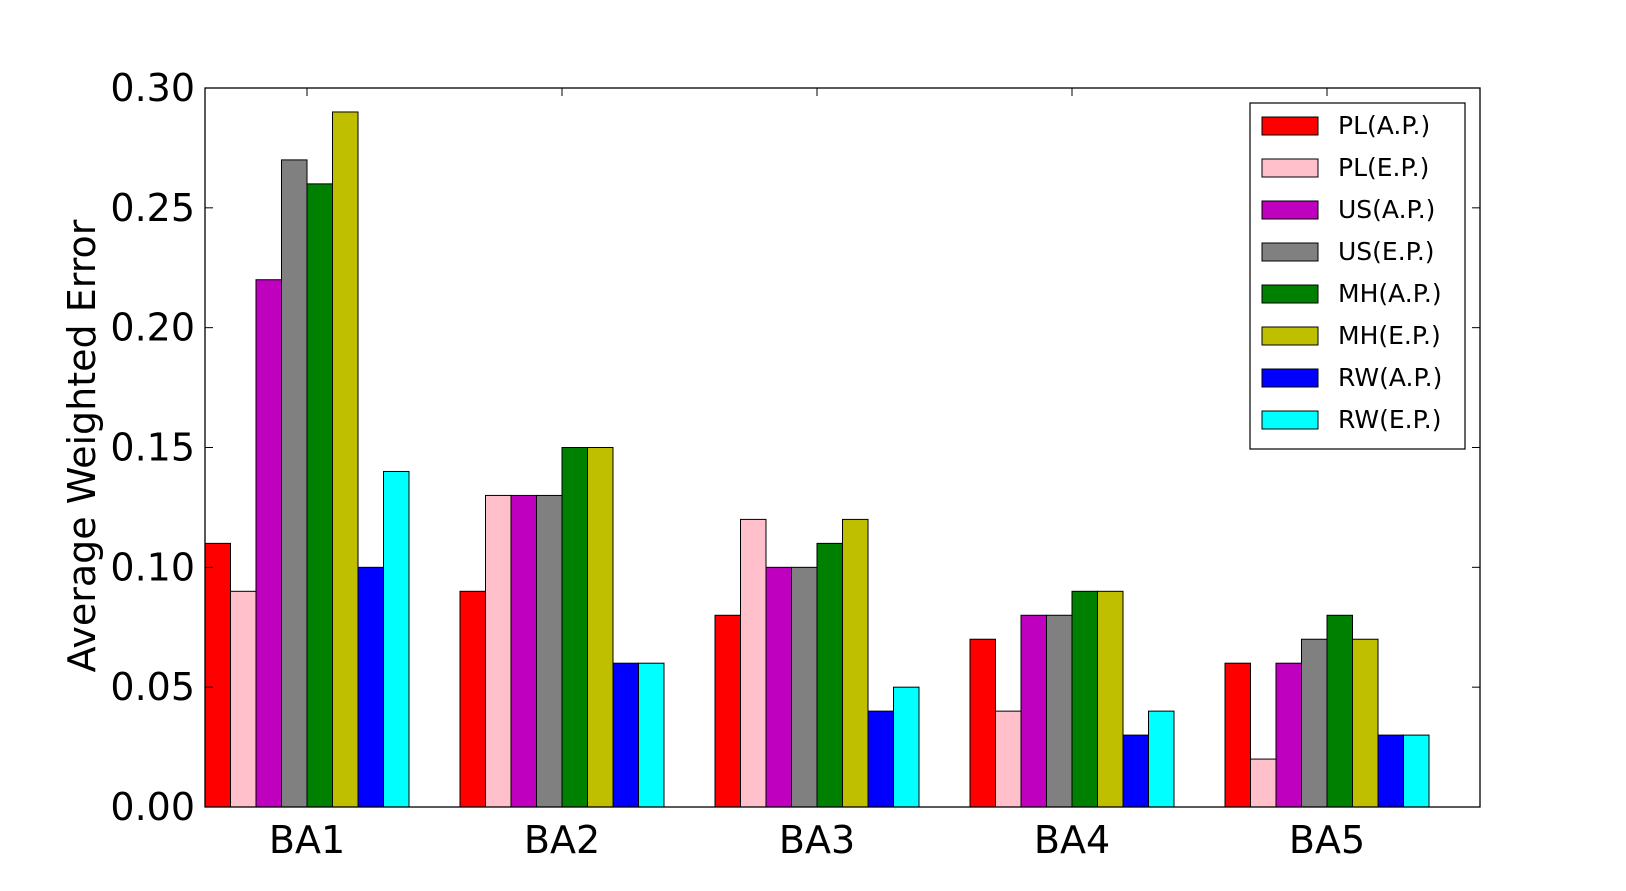  Describe the element at coordinates (1386, 251) in the screenshot. I see `legend-label: US(E.P.)` at that location.